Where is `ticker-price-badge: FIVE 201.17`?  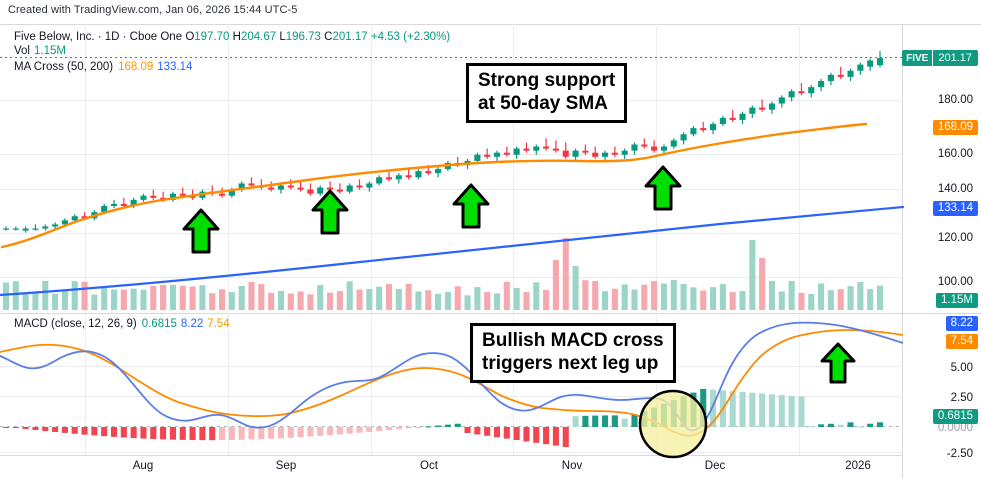
ticker-price-badge: FIVE 201.17 is located at coordinates (940, 58).